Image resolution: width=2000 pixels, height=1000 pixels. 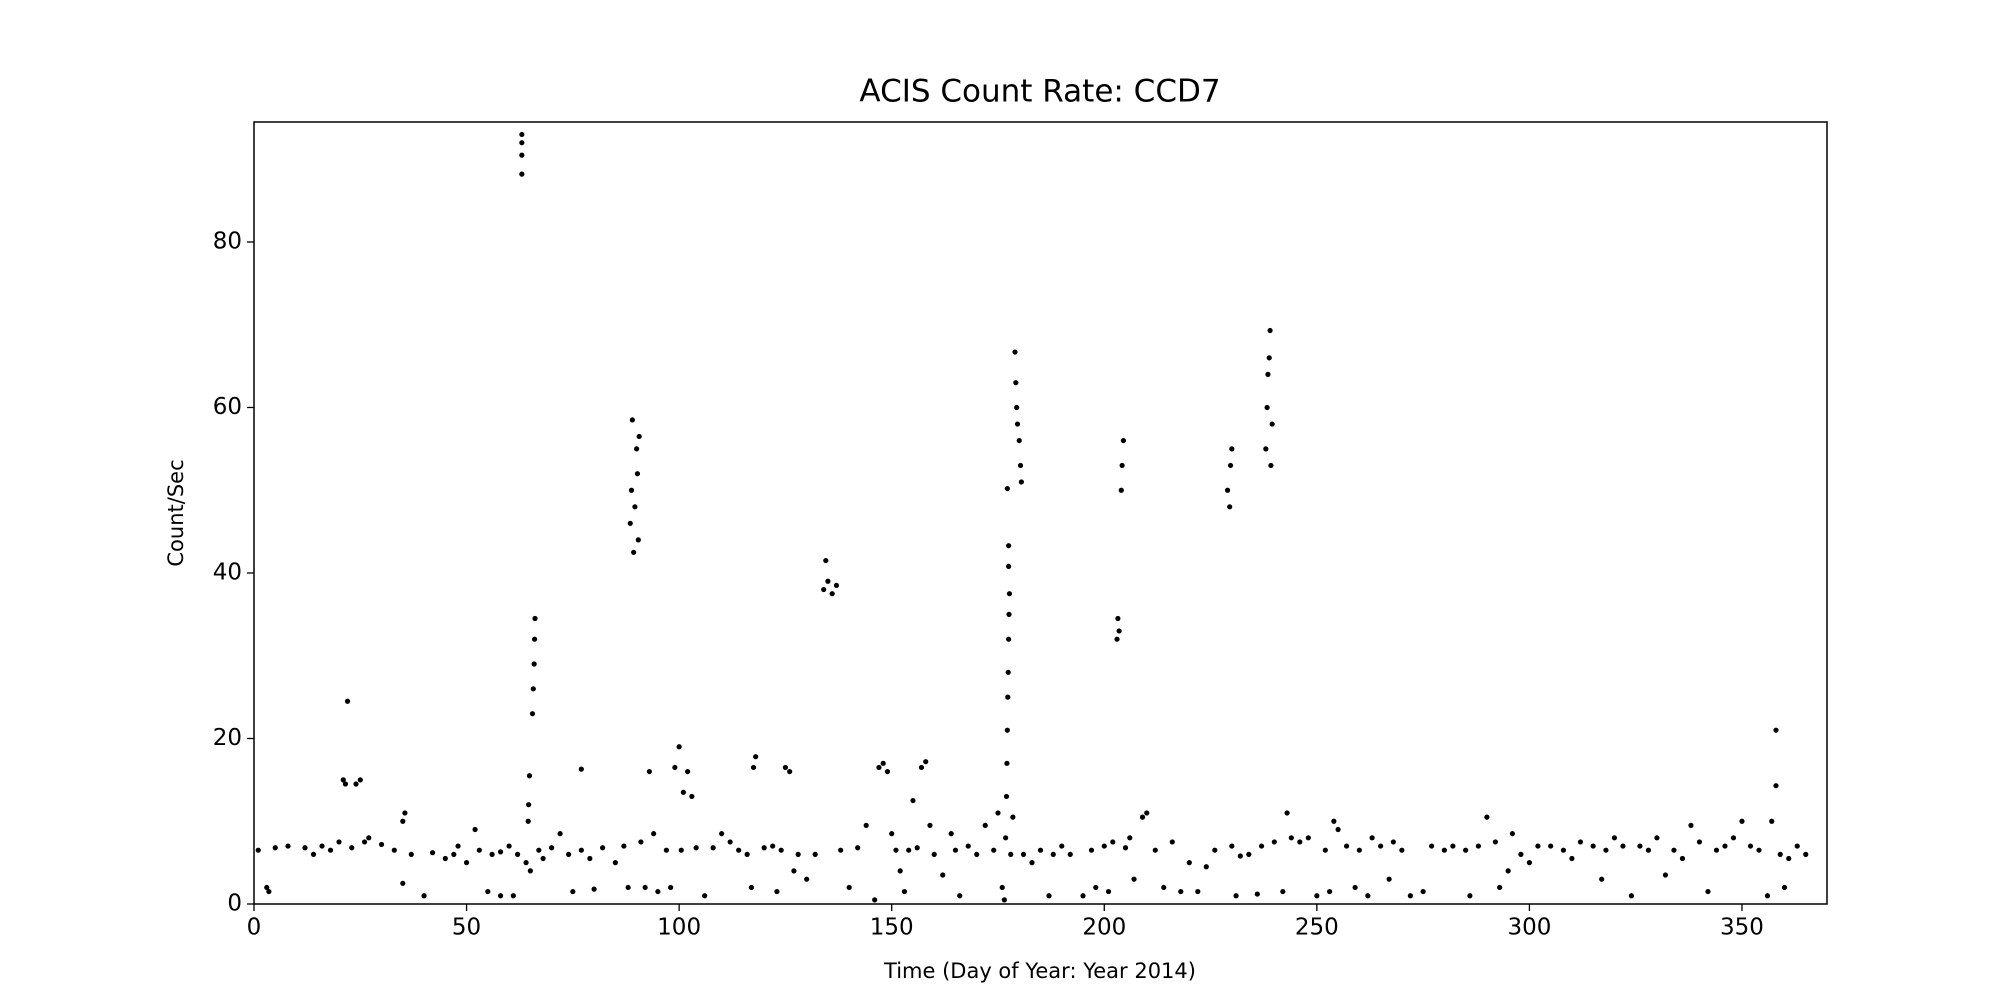 I want to click on x-tick-label: 350, so click(x=1742, y=928).